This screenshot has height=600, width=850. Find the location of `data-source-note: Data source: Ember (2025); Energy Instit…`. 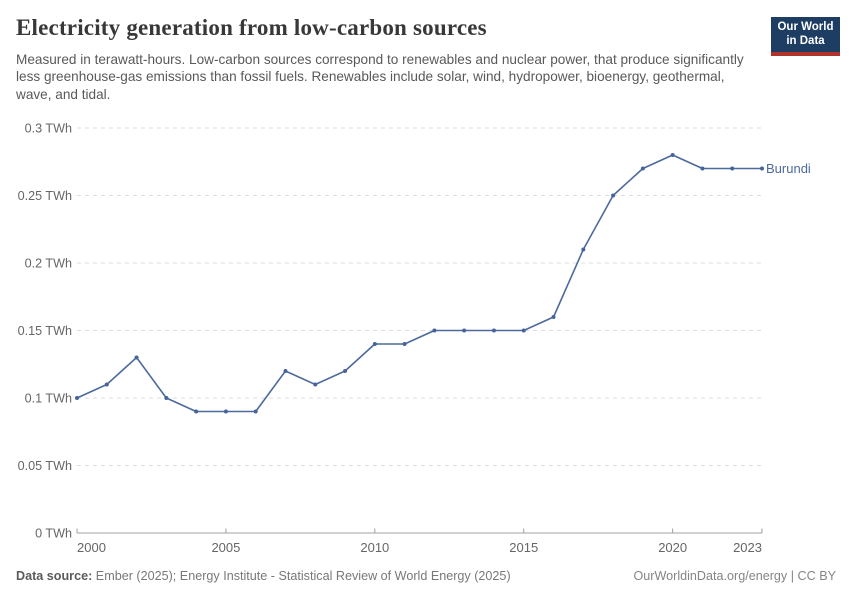

data-source-note: Data source: Ember (2025); Energy Instit… is located at coordinates (263, 576).